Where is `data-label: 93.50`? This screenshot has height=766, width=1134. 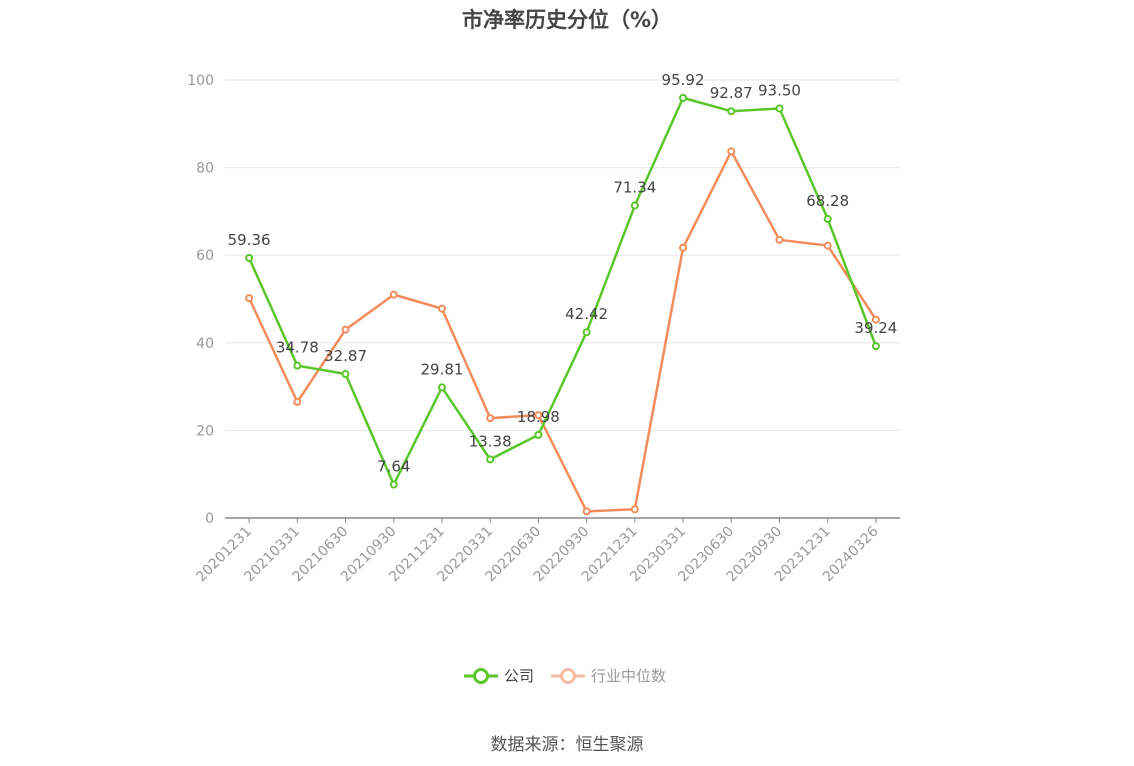 data-label: 93.50 is located at coordinates (779, 90).